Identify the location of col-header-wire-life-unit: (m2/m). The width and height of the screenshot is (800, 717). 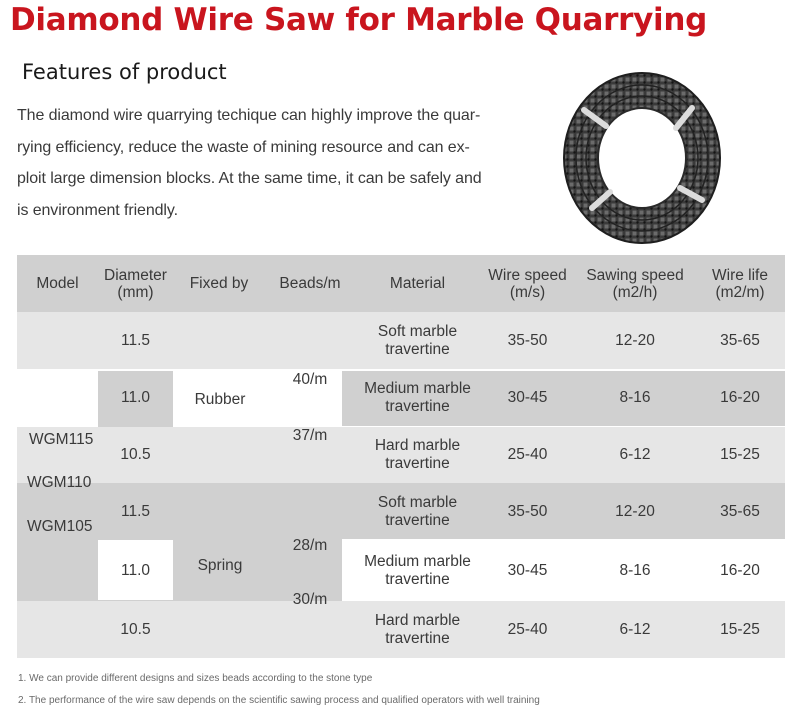
(740, 292).